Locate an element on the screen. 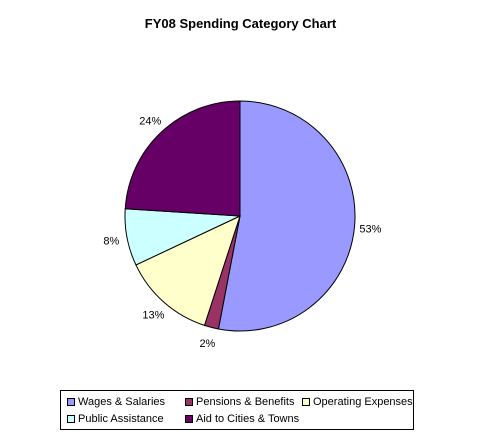 This screenshot has width=481, height=440. pie-slice-operating-expenses is located at coordinates (188, 271).